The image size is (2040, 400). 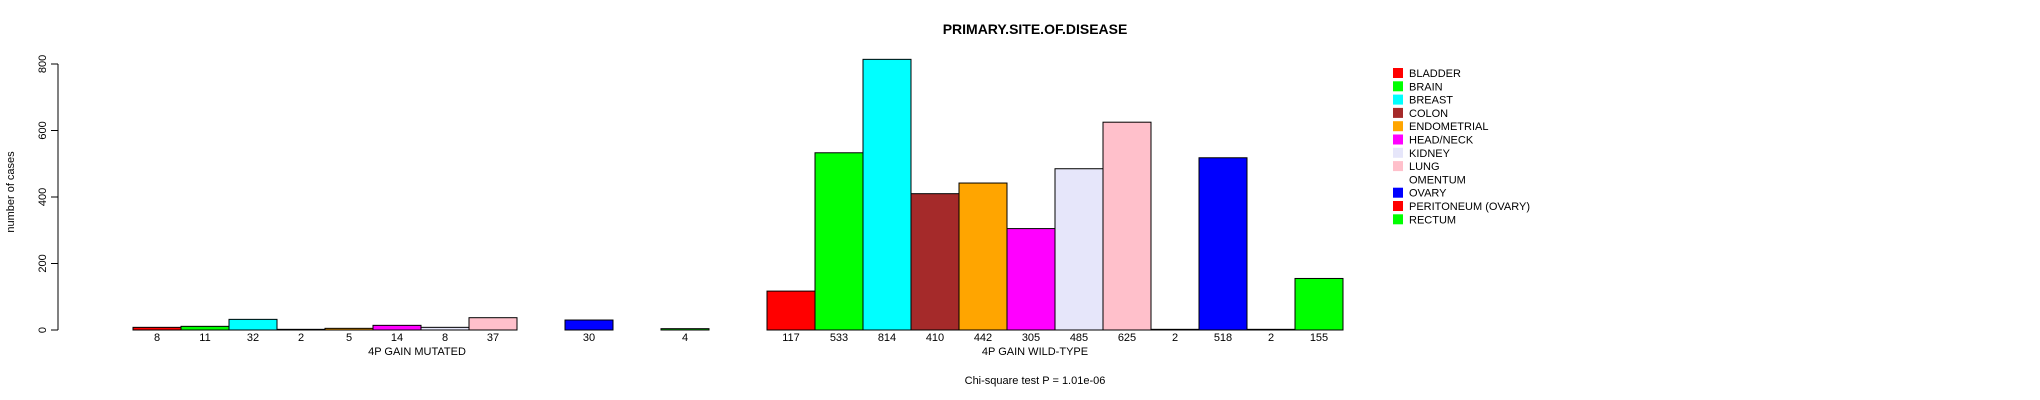 I want to click on bar-value-label: 14, so click(x=397, y=338).